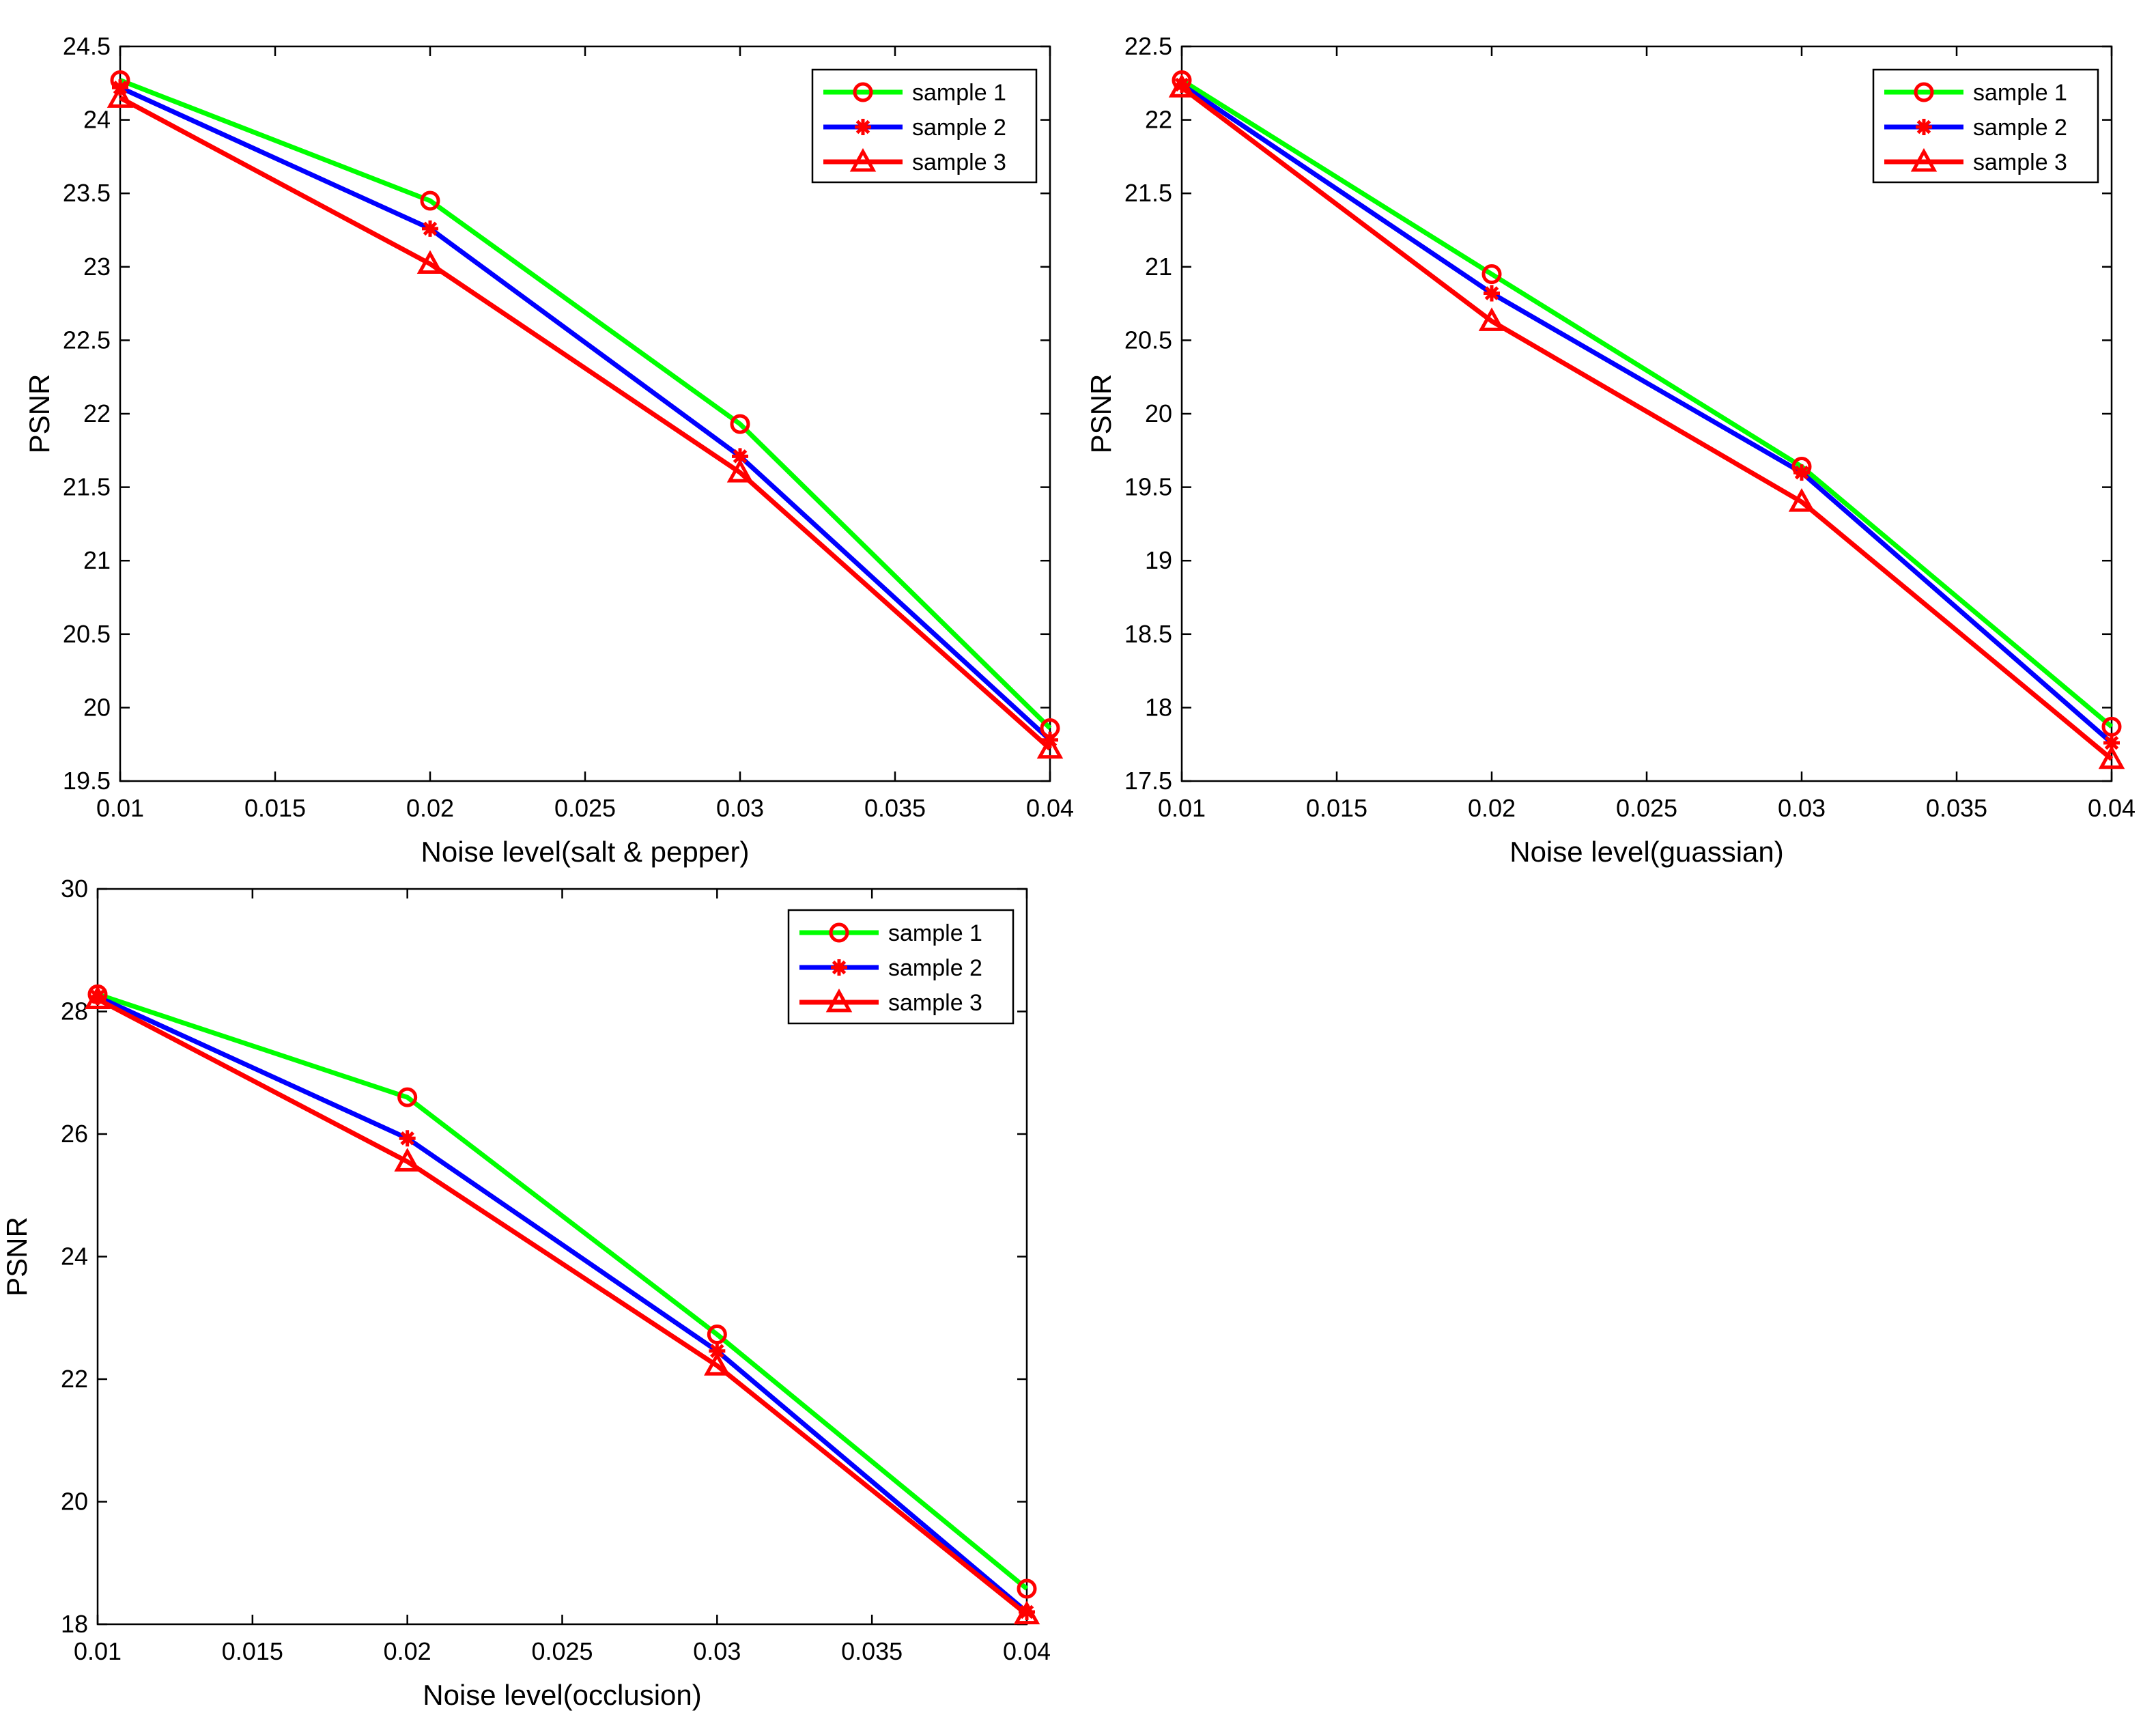  I want to click on x-axis-label: Noise level(occlusion), so click(562, 1695).